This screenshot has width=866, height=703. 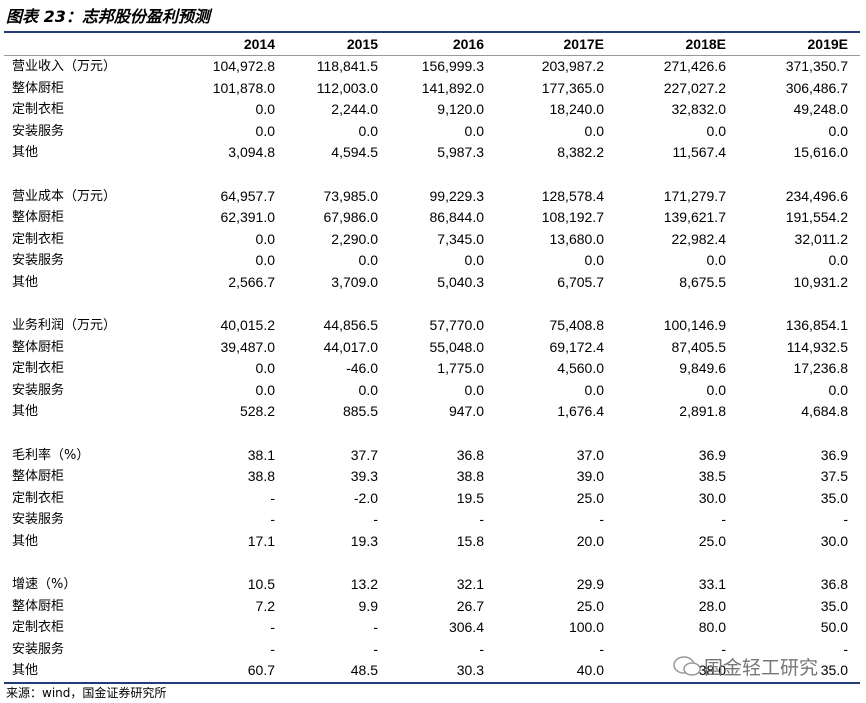 I want to click on cell: 64,957.7, so click(x=248, y=195).